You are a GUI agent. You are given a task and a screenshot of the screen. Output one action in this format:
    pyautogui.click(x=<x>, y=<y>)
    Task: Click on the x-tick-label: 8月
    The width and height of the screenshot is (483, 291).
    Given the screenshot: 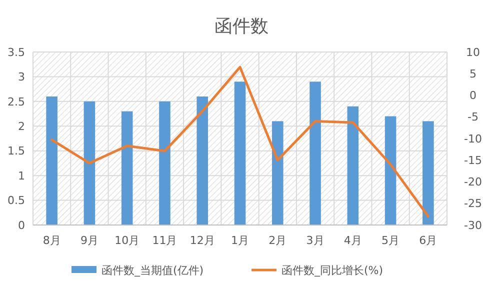 What is the action you would take?
    pyautogui.click(x=51, y=240)
    